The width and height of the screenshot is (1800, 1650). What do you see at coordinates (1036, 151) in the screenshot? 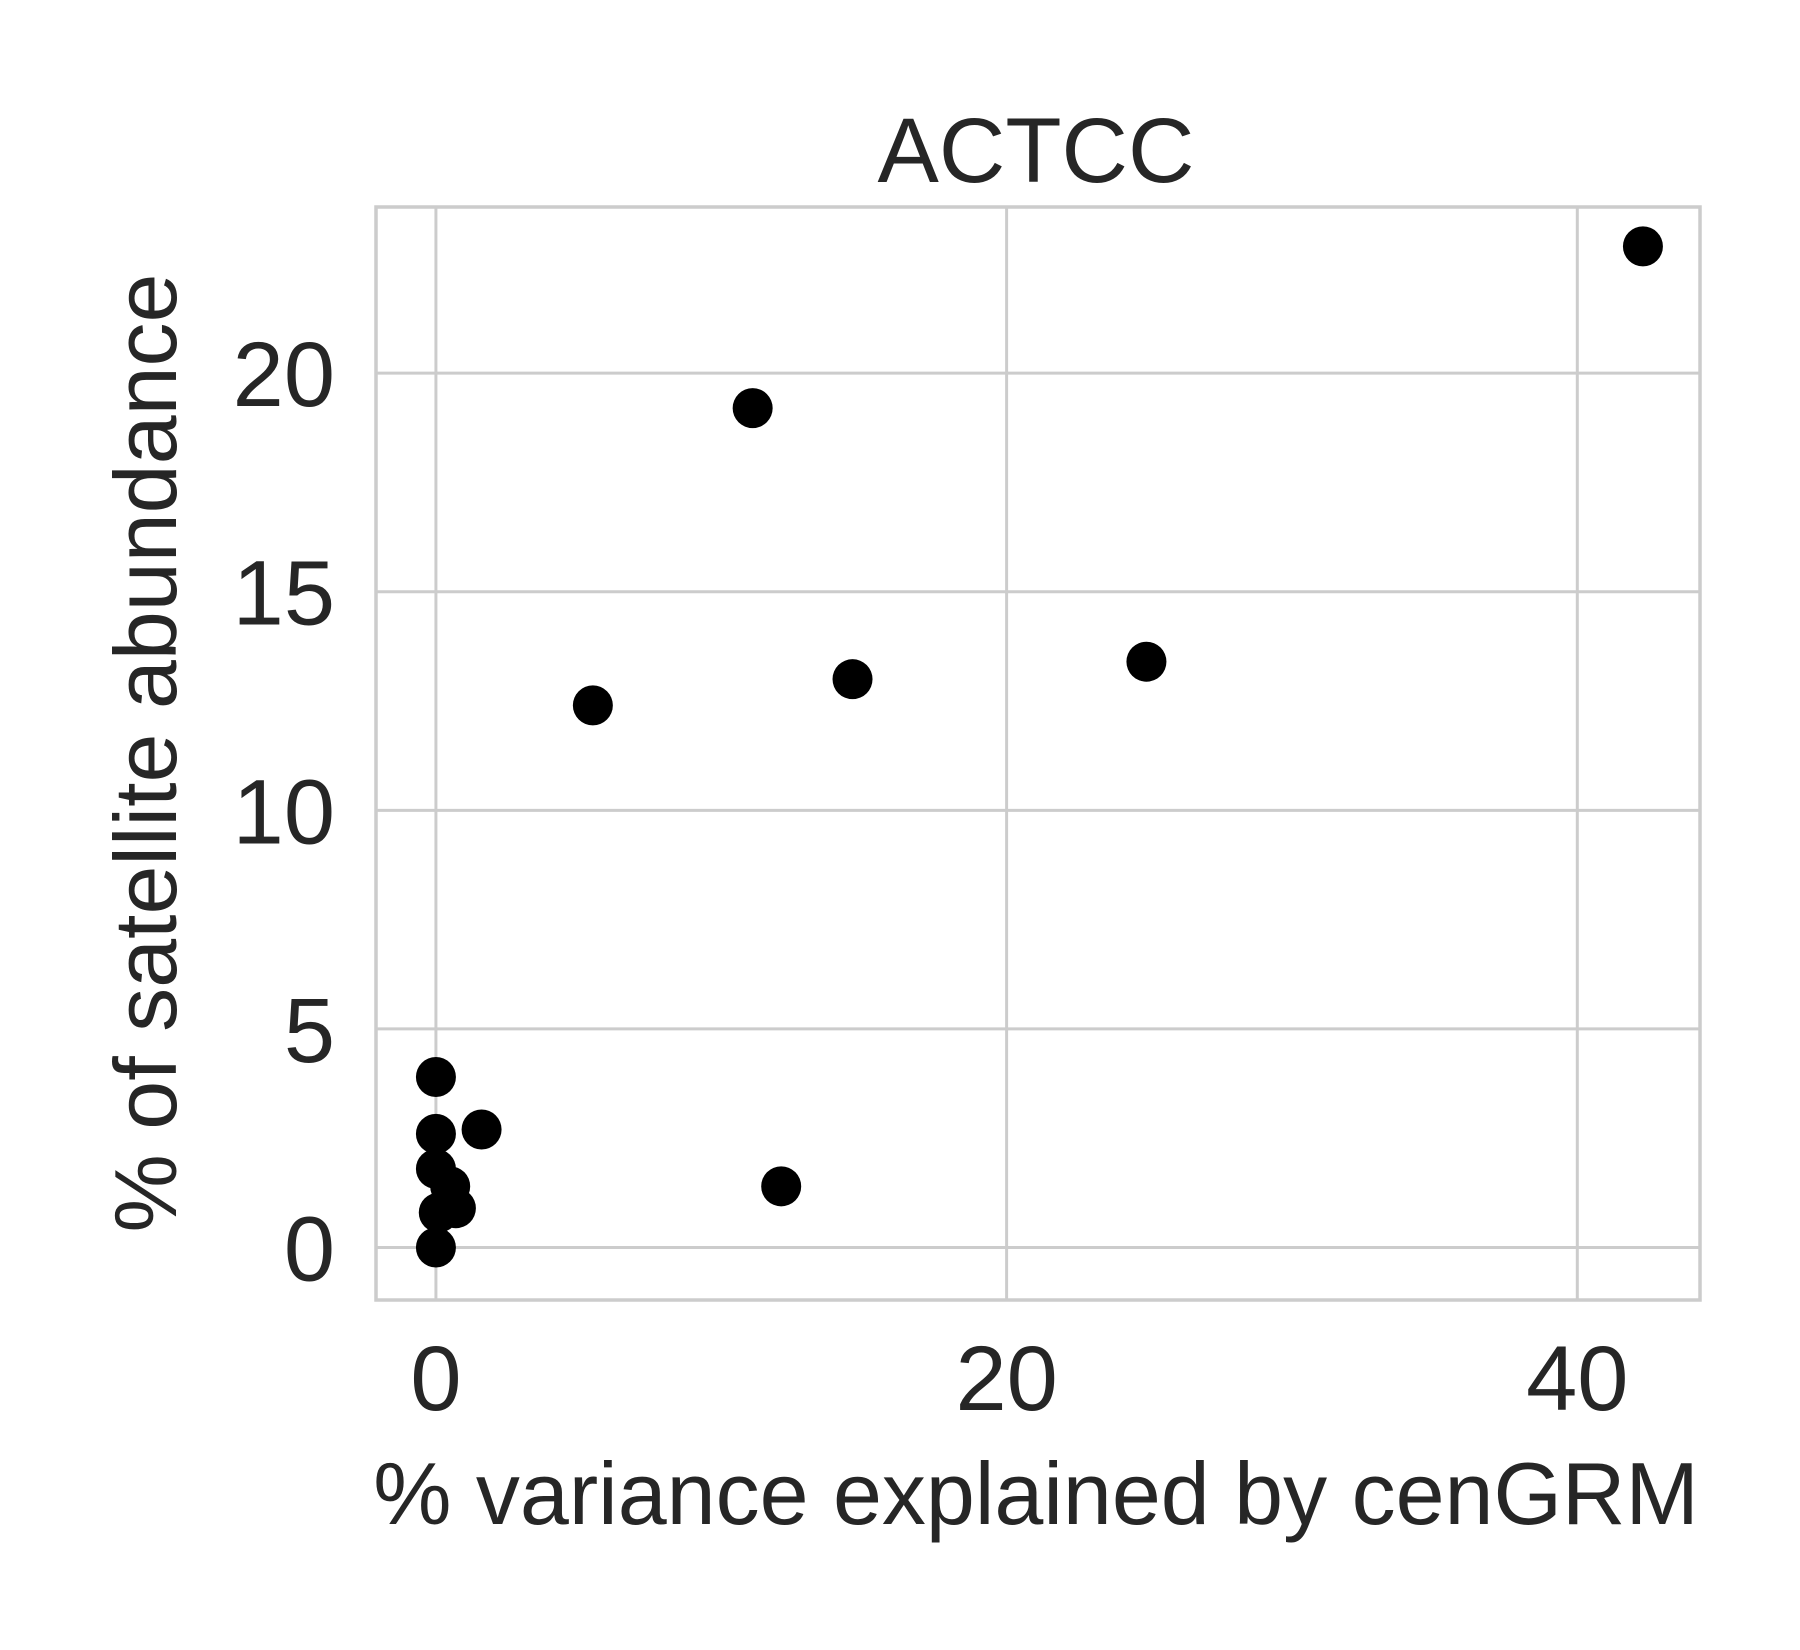
I see `chart-title: ACTCC` at bounding box center [1036, 151].